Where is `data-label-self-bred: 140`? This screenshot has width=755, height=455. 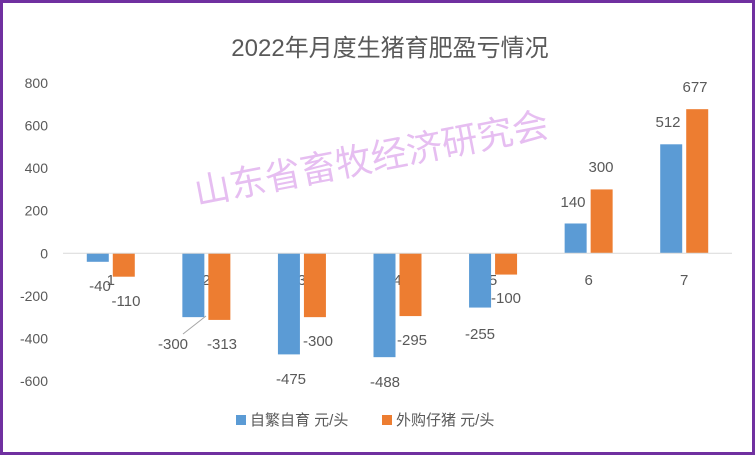 data-label-self-bred: 140 is located at coordinates (572, 202).